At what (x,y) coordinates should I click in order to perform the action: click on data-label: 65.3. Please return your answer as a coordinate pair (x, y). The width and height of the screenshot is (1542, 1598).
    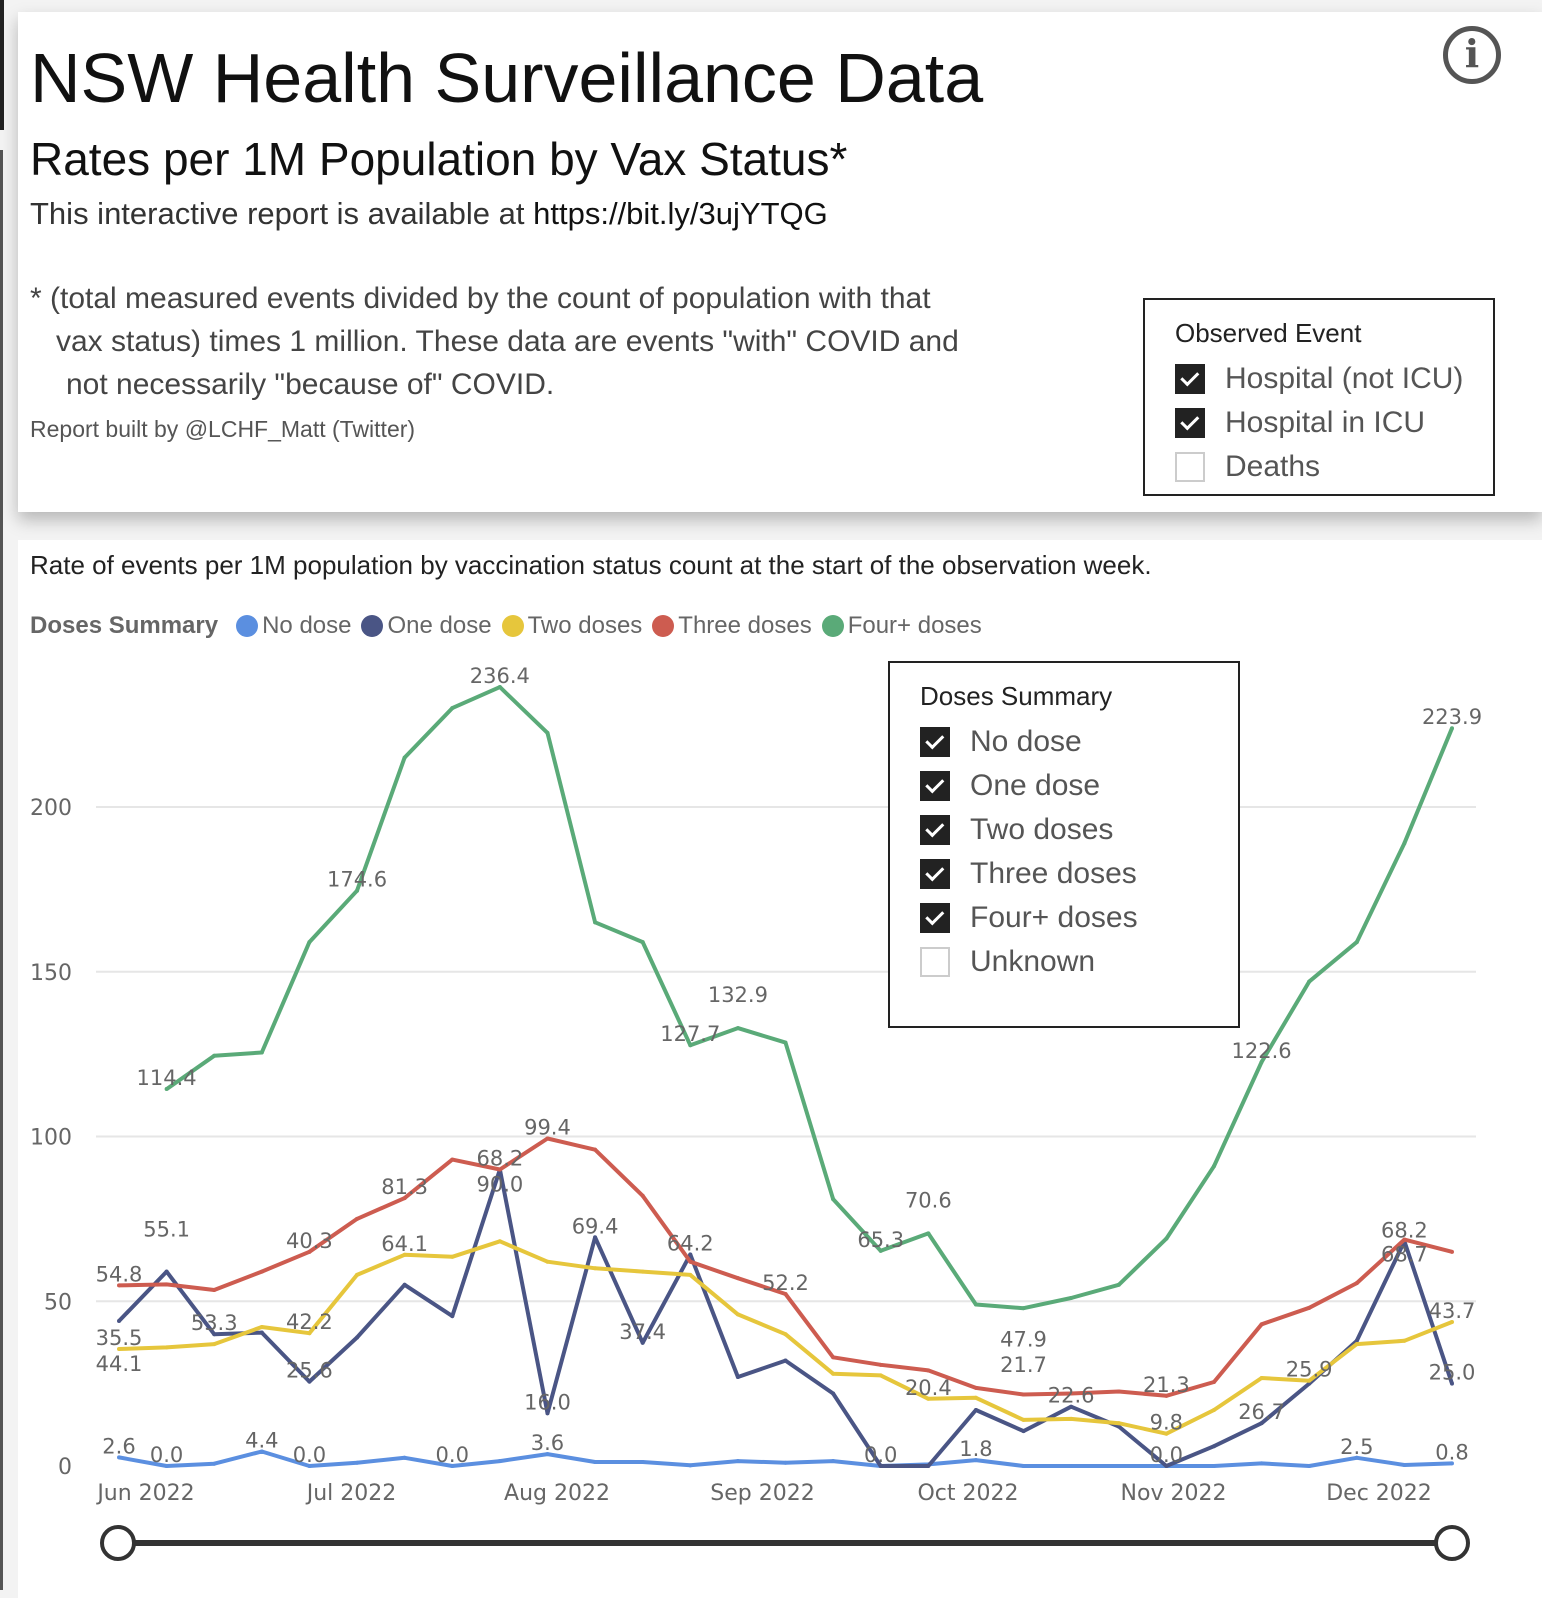
    Looking at the image, I should click on (880, 1240).